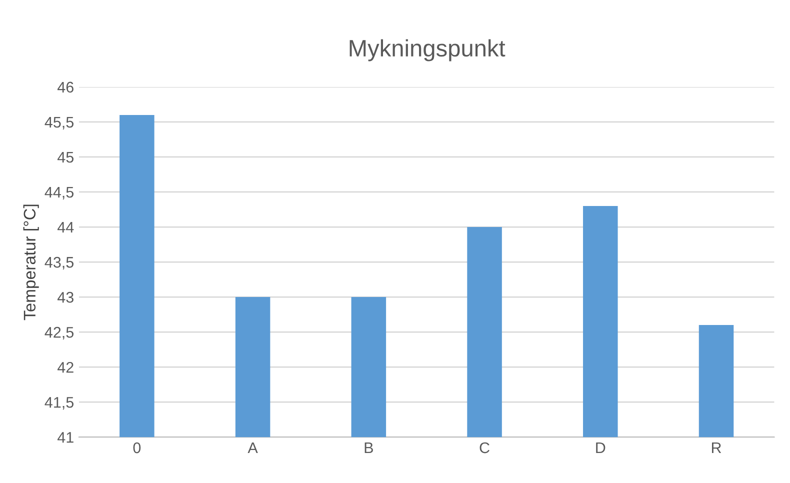  Describe the element at coordinates (66, 297) in the screenshot. I see `y-tick-label: 43` at that location.